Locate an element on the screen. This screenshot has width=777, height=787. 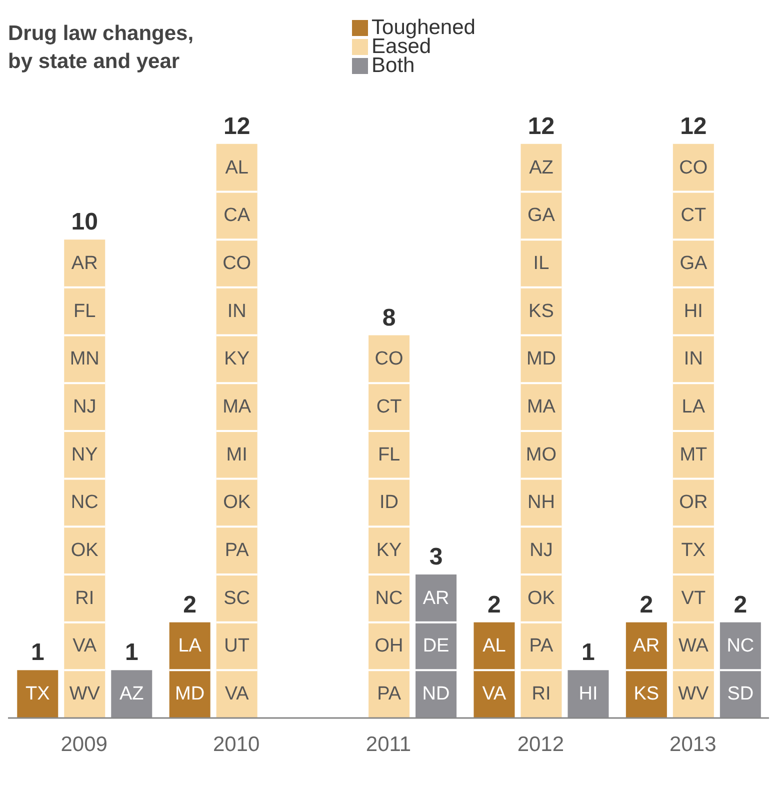
annotation: MN is located at coordinates (85, 359).